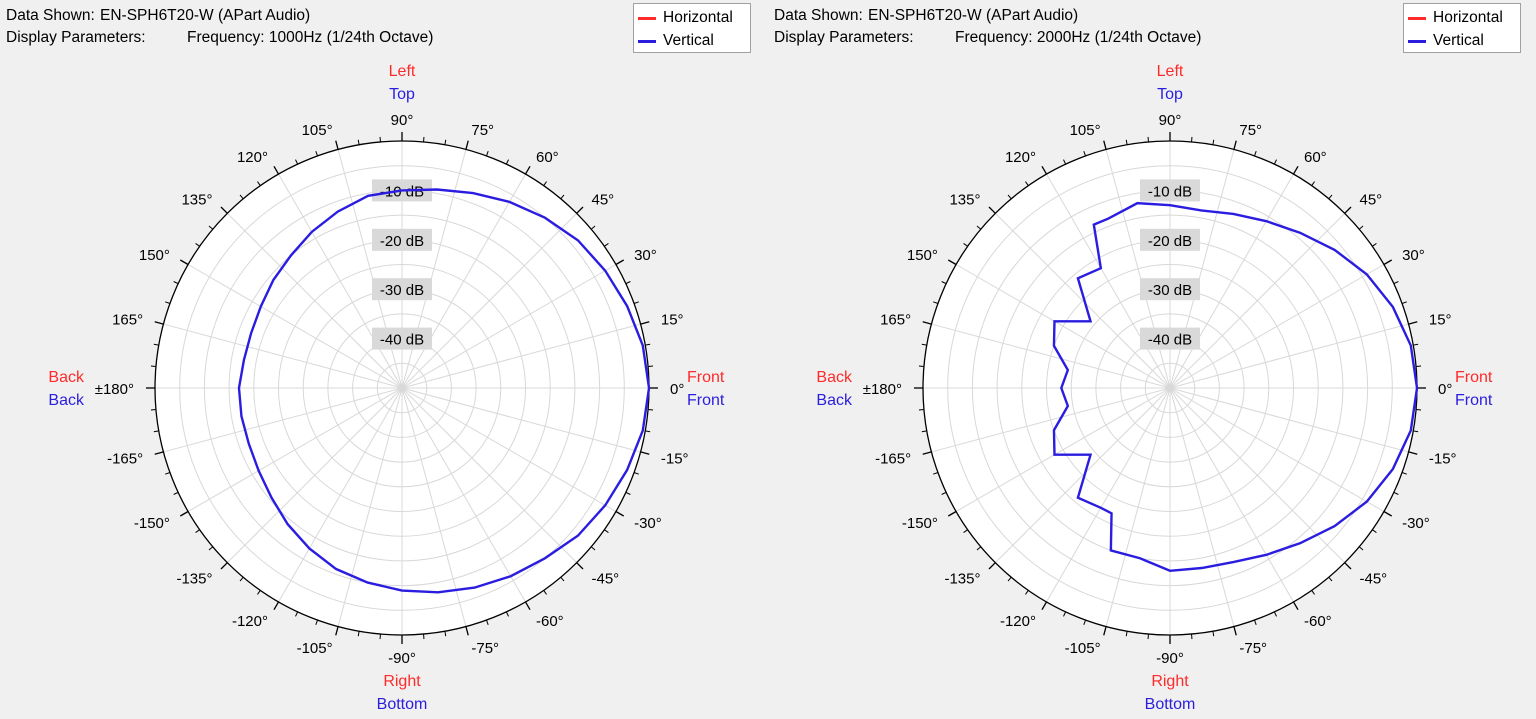 The height and width of the screenshot is (719, 1536). Describe the element at coordinates (1474, 400) in the screenshot. I see `direction-label-right-vertical: Front` at that location.